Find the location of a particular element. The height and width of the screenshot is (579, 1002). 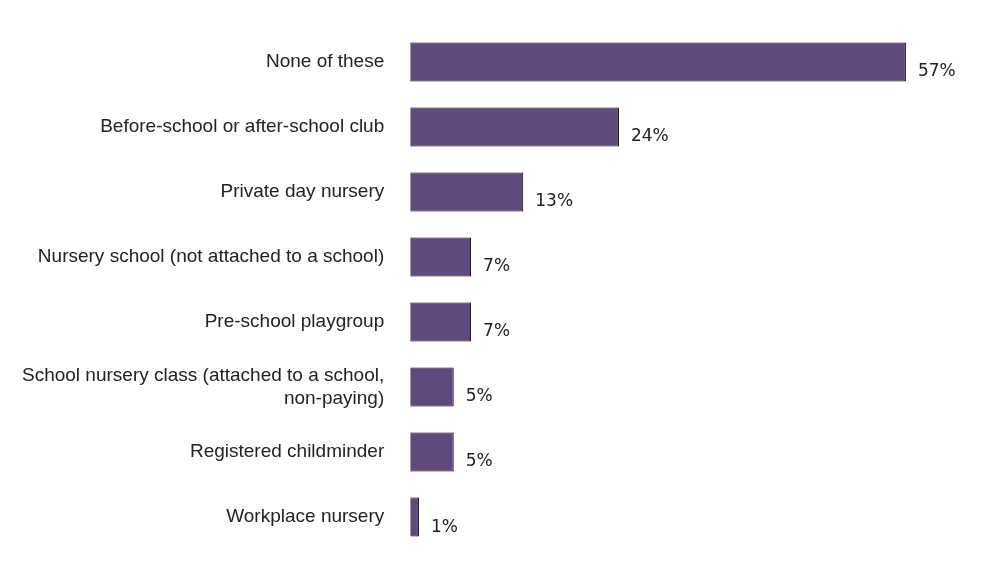

y-tick-label: Registered childminder is located at coordinates (287, 451).